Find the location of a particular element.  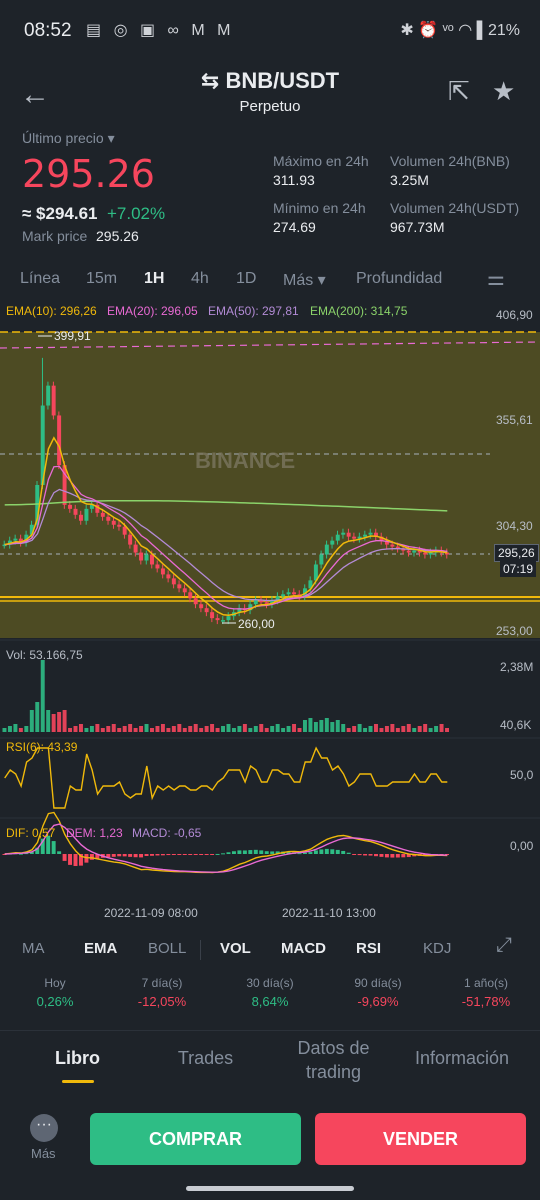

low-label: Mínimo en 24h is located at coordinates (319, 208).